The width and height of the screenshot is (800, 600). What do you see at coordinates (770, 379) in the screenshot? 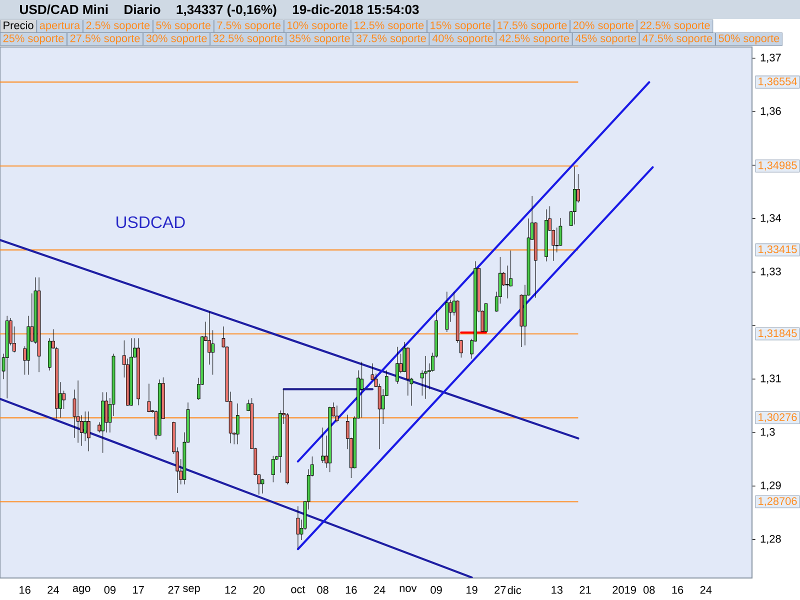
I see `y-tick-label: 1,31` at bounding box center [770, 379].